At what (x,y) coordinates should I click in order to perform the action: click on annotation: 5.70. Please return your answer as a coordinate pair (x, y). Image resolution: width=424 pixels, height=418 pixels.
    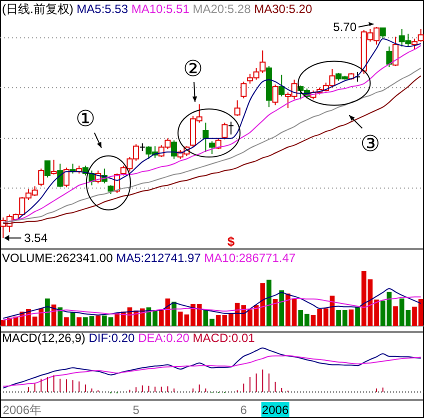
    Looking at the image, I should click on (345, 27).